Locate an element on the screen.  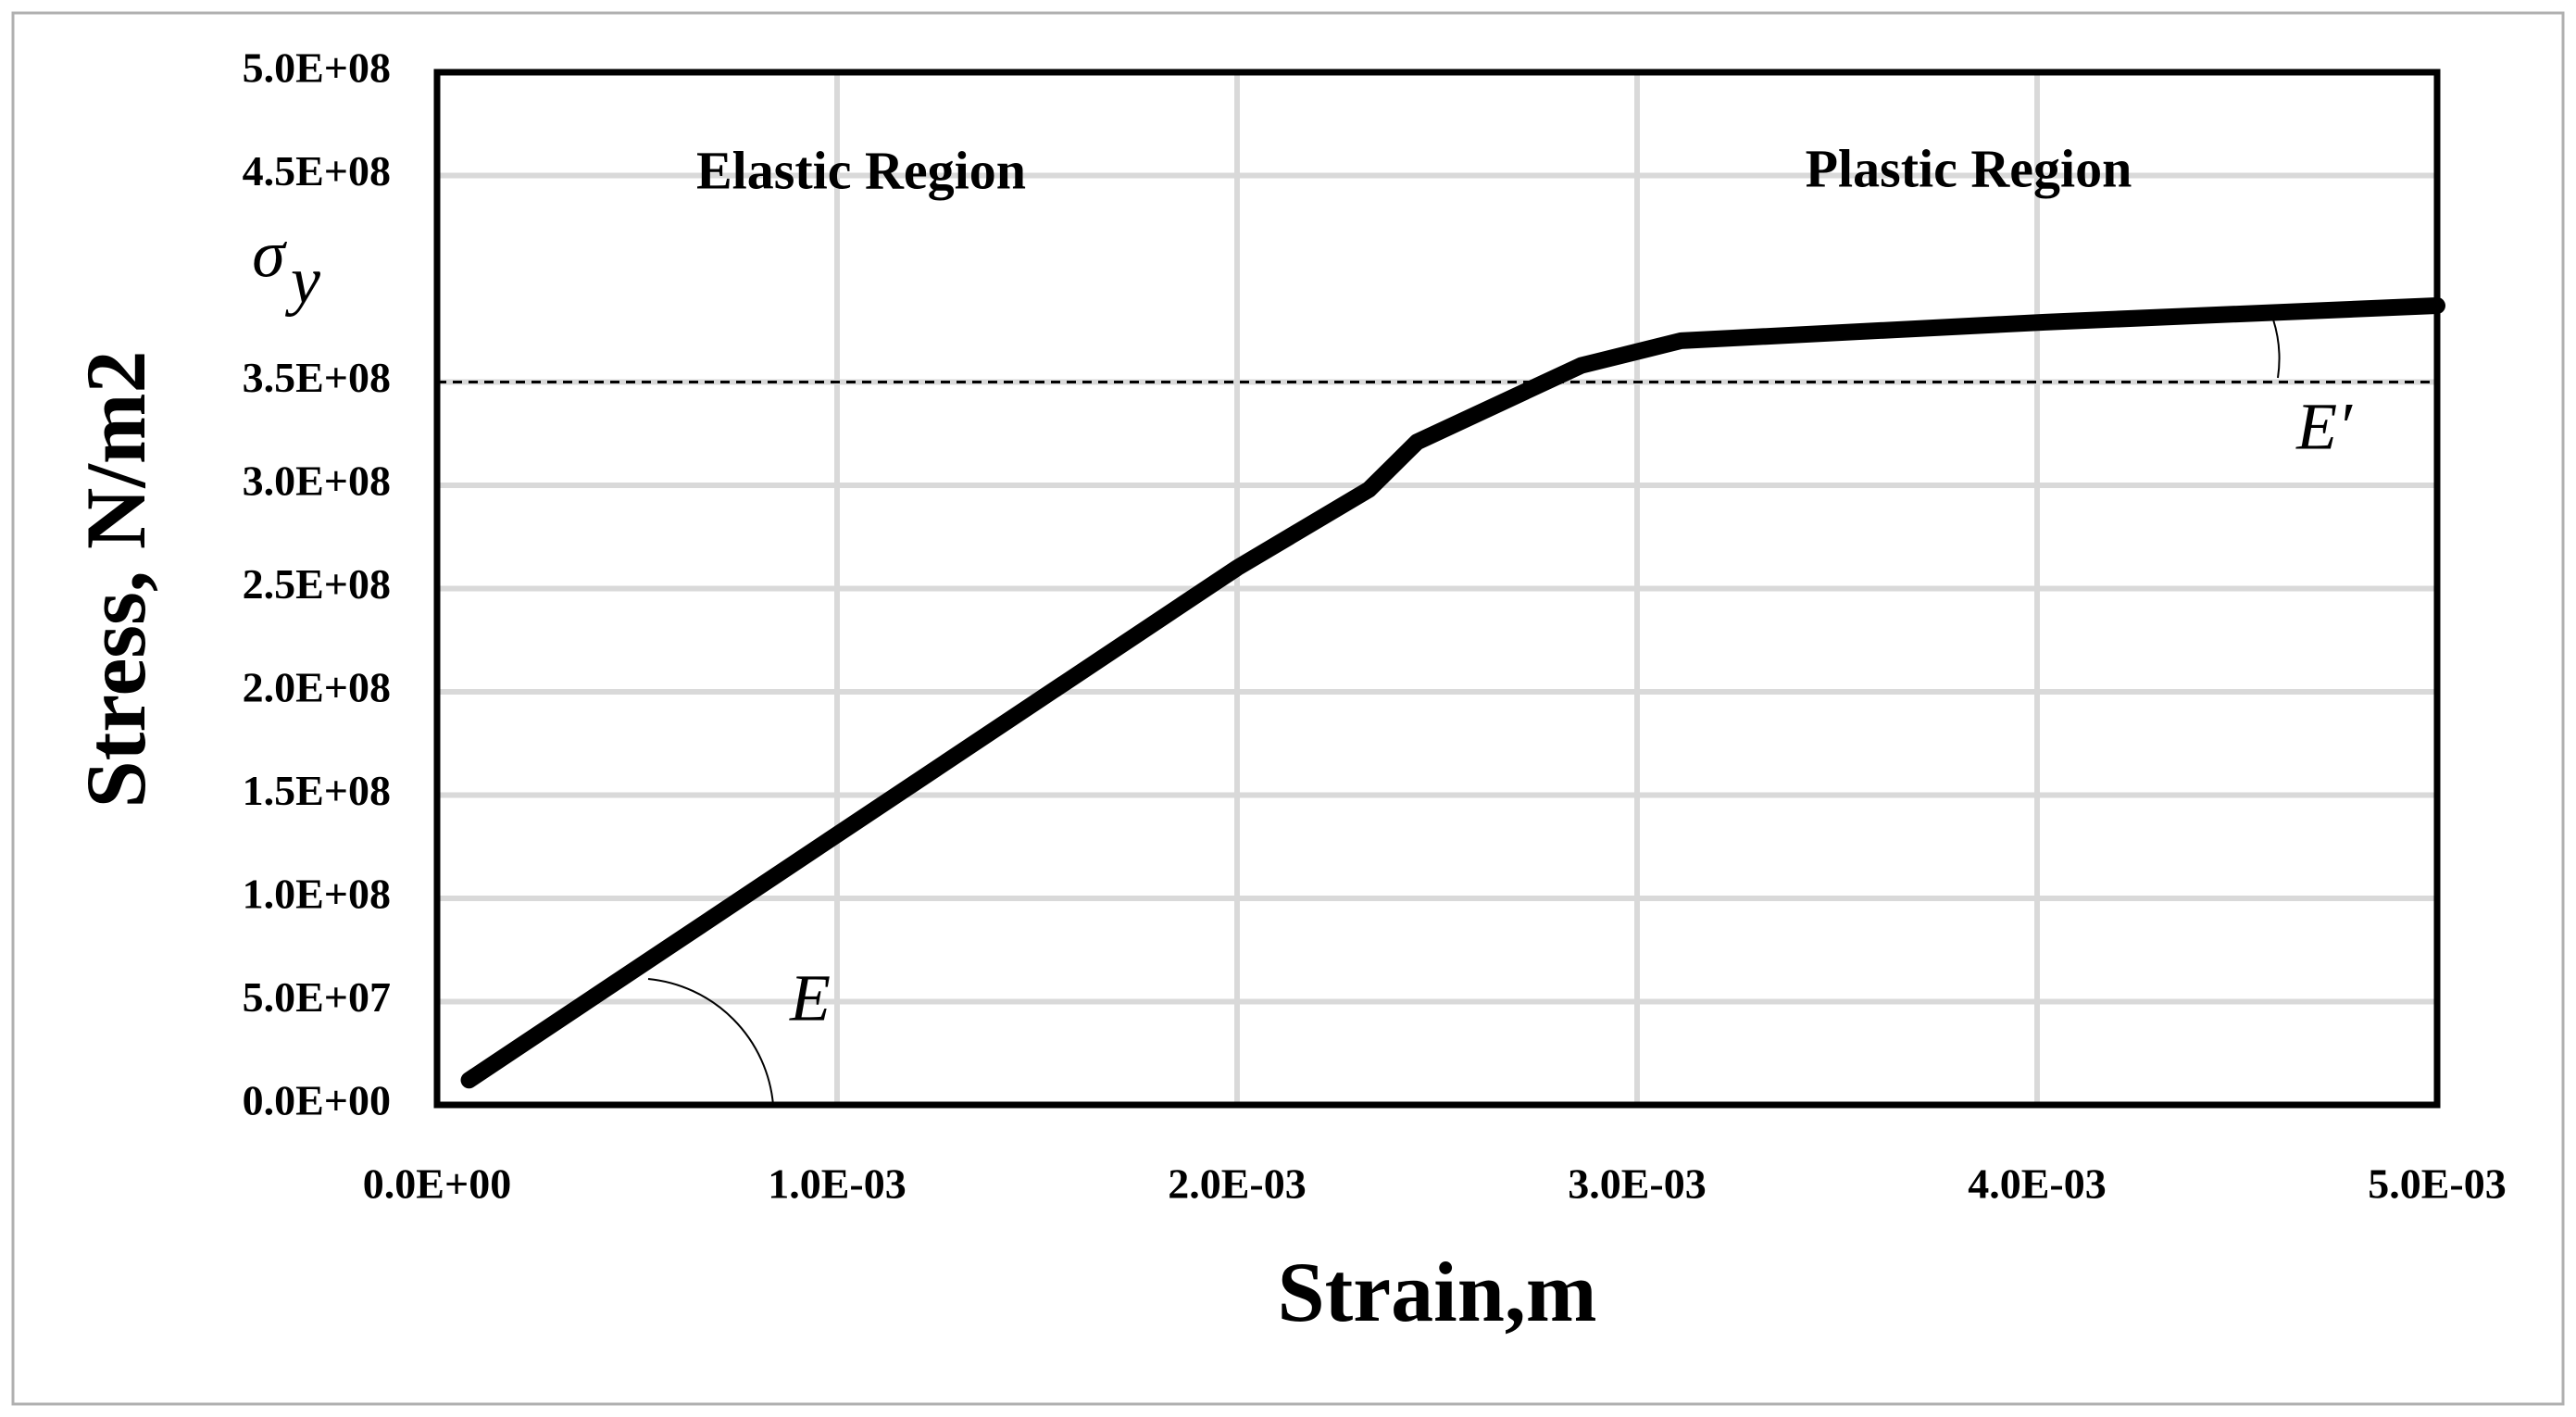
y-tick-label: 5.0E+07 is located at coordinates (317, 997).